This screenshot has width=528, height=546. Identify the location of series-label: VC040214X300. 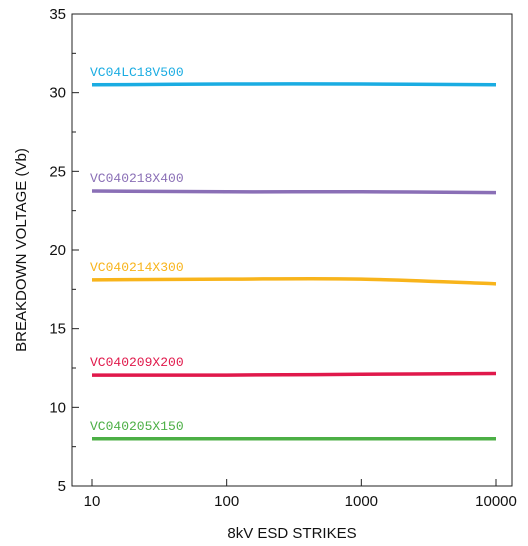
(137, 267).